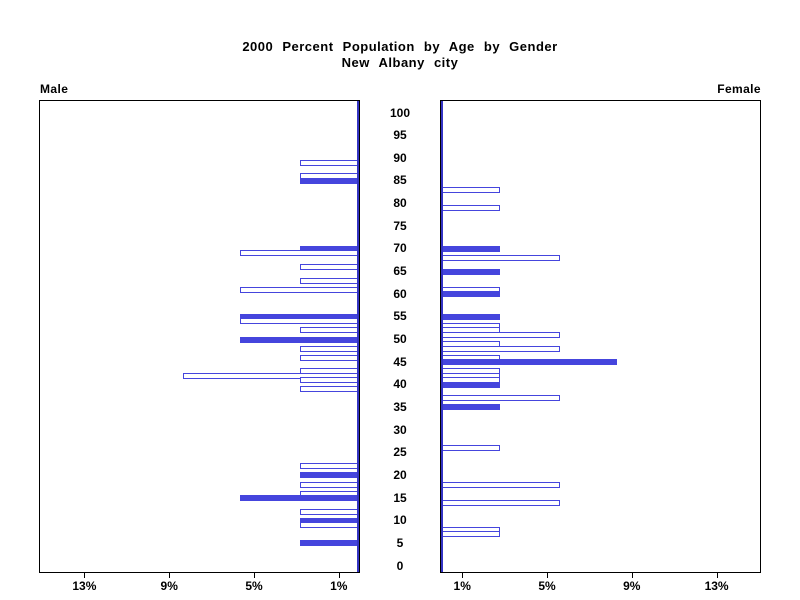 The image size is (800, 600). What do you see at coordinates (400, 542) in the screenshot?
I see `age-tick-label-5: 5` at bounding box center [400, 542].